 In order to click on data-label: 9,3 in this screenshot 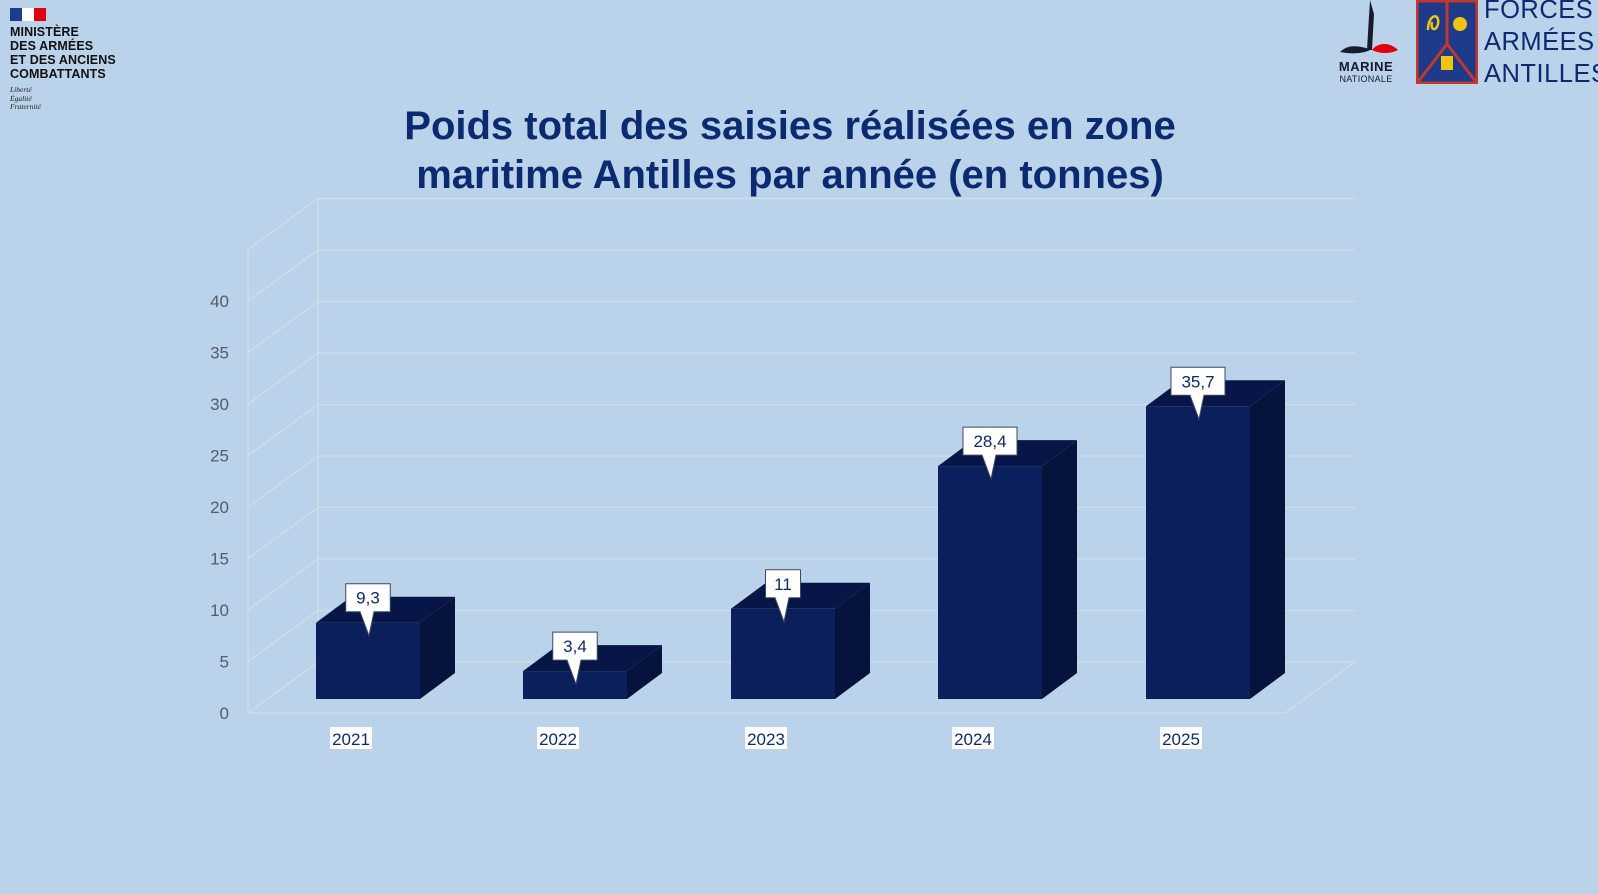, I will do `click(368, 598)`.